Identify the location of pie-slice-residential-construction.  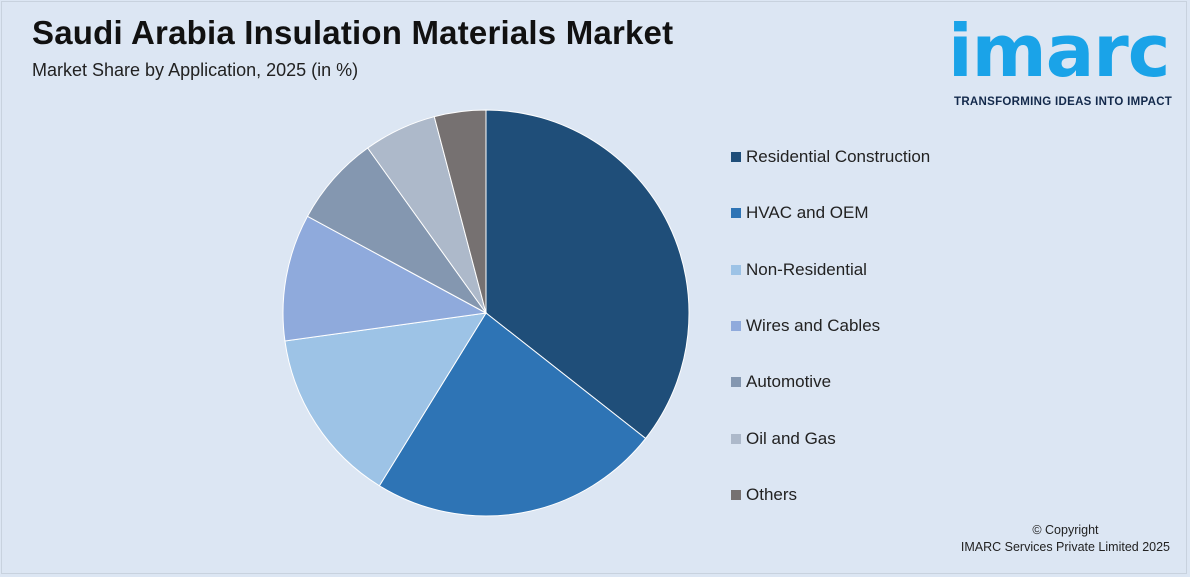
(587, 274).